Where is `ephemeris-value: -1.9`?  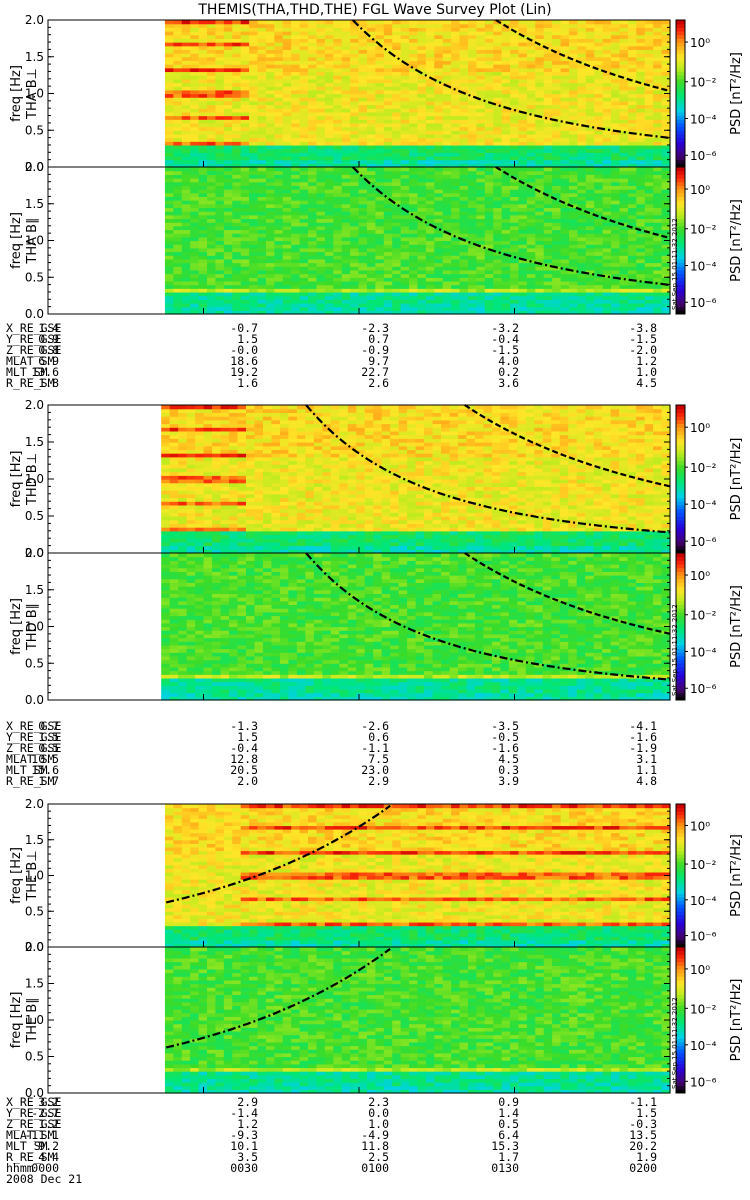 ephemeris-value: -1.9 is located at coordinates (643, 748).